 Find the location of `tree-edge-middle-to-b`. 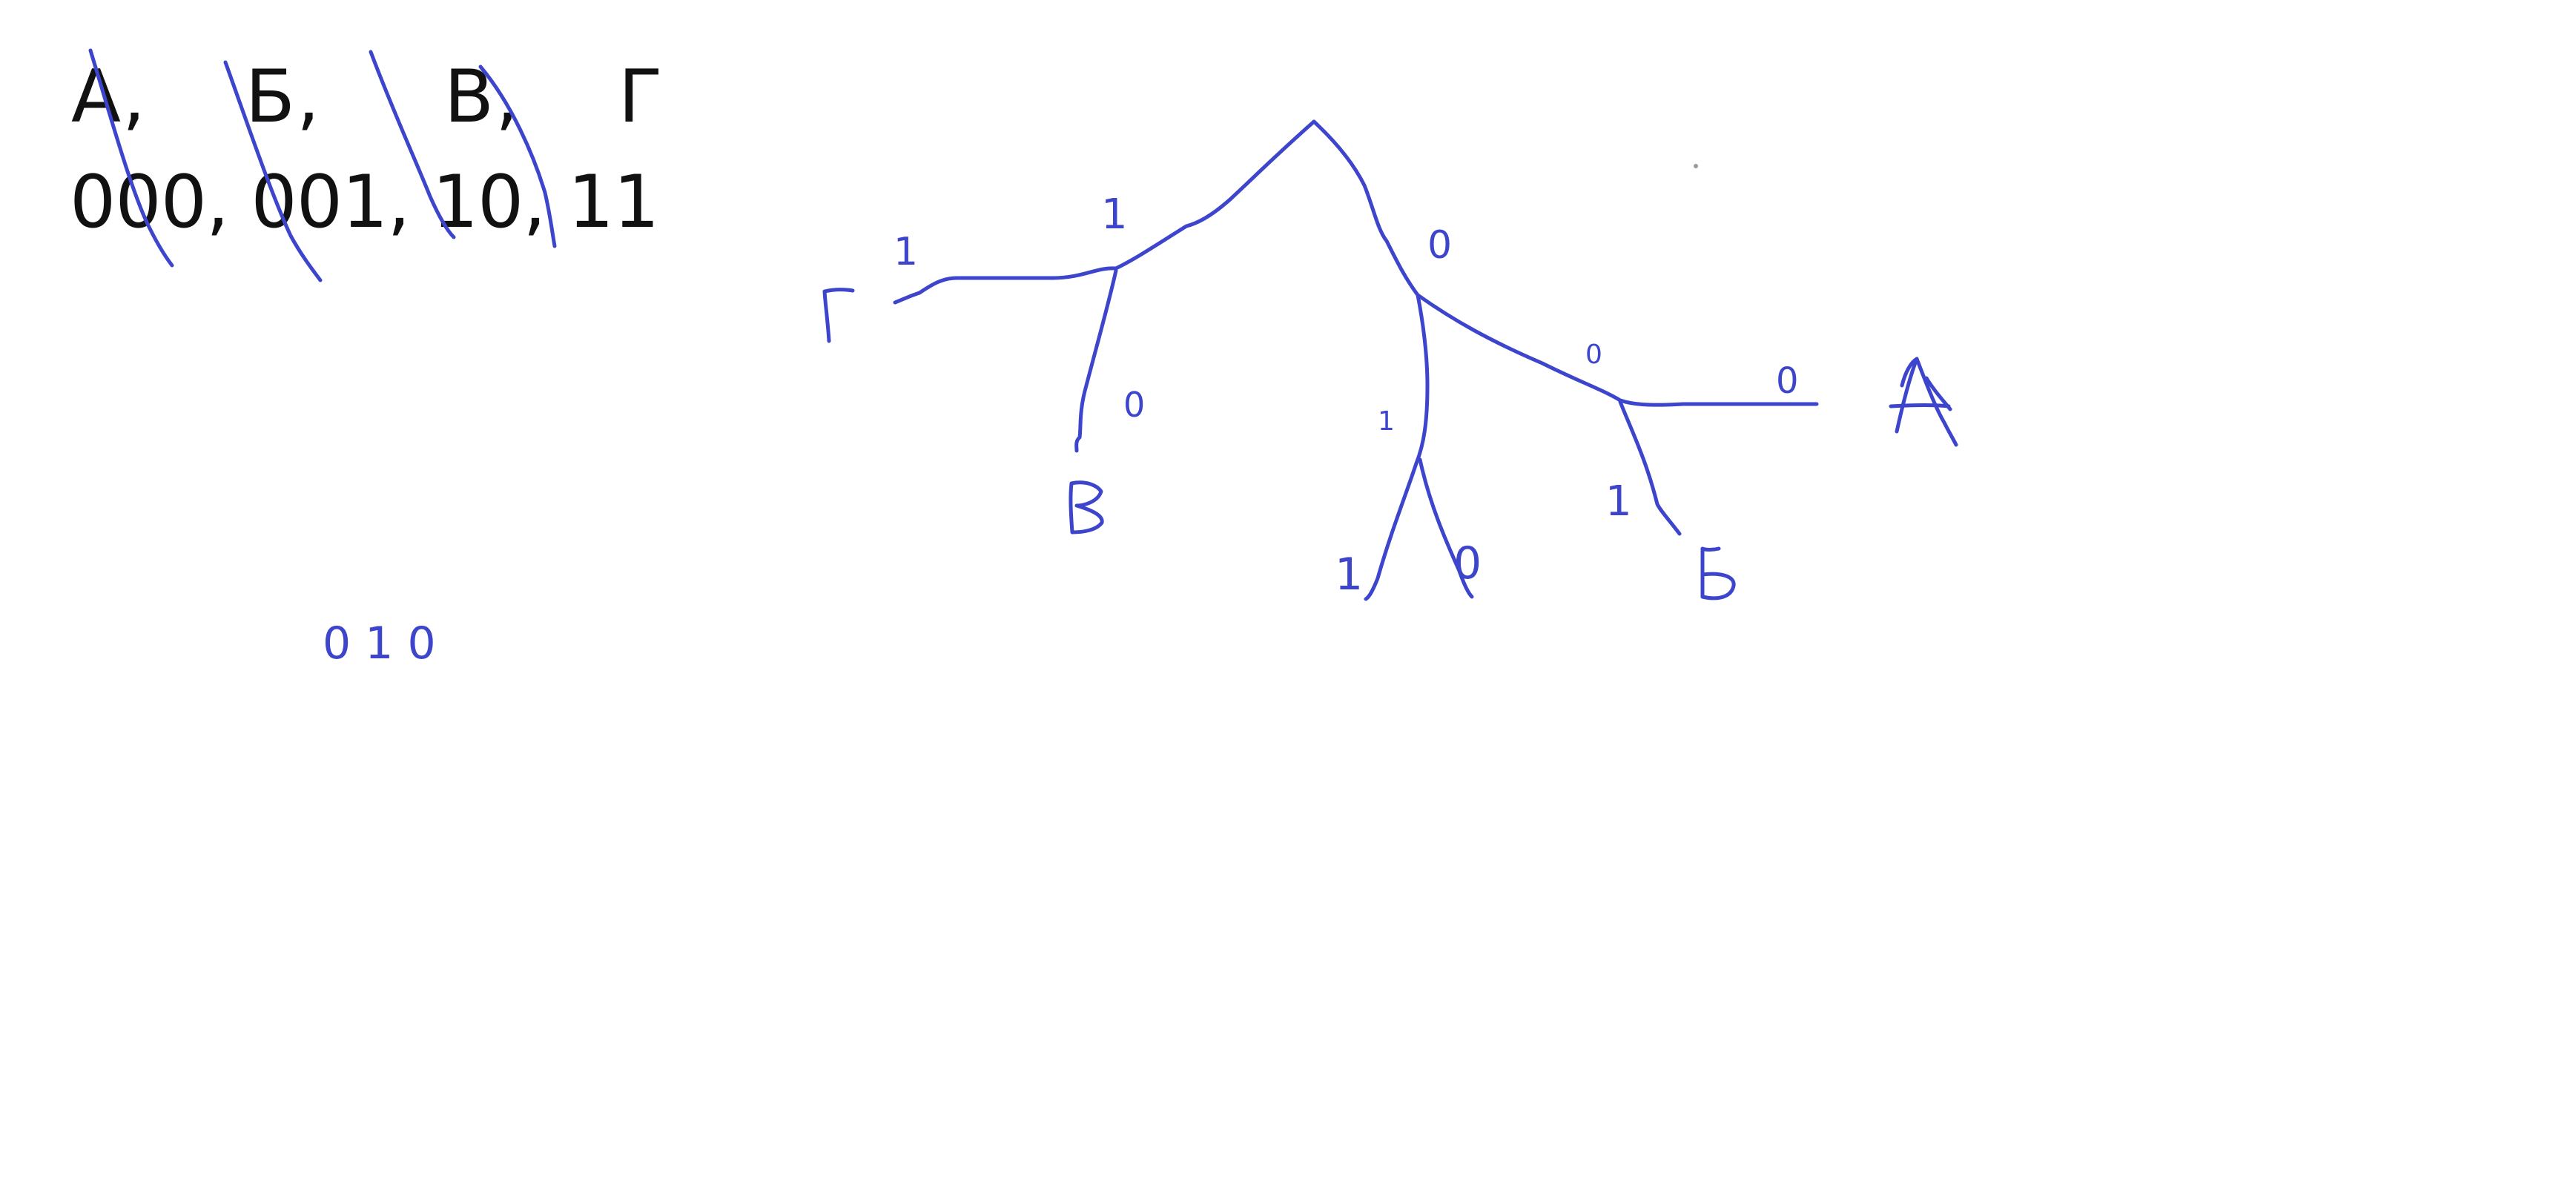

tree-edge-middle-to-b is located at coordinates (1650, 468).